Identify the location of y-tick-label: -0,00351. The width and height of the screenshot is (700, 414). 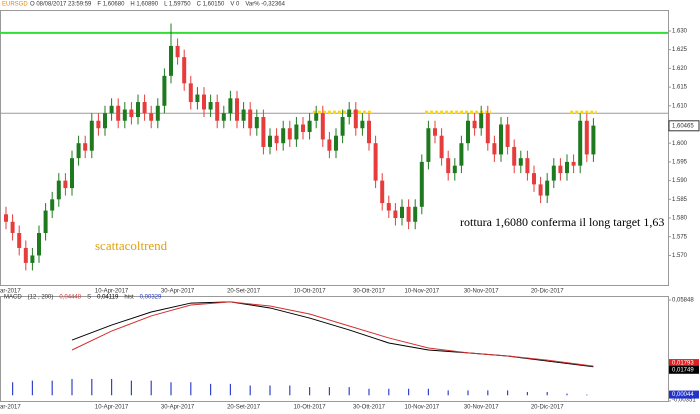
(684, 401).